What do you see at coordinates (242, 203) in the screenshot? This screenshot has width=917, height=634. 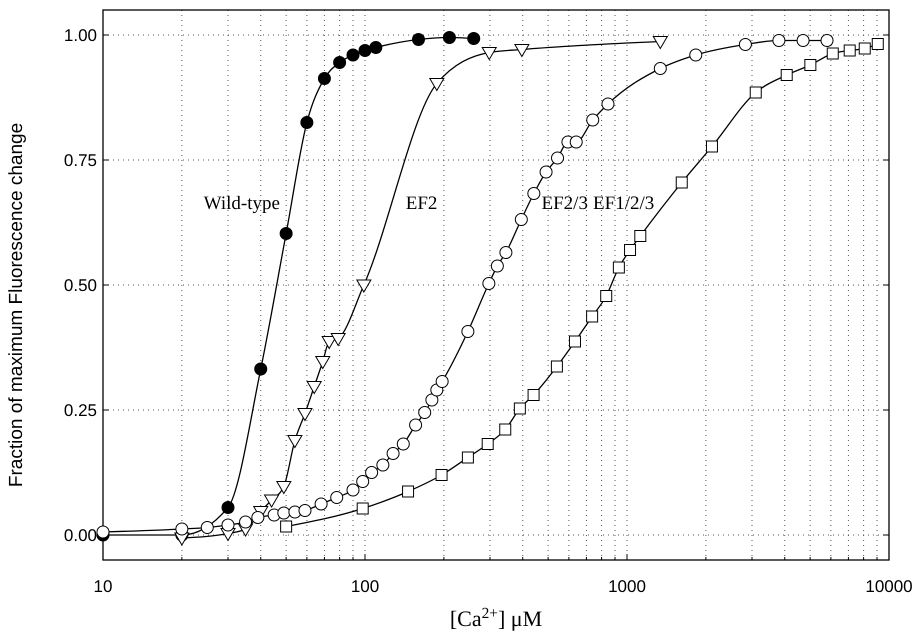 I see `series-label: Wild-type` at bounding box center [242, 203].